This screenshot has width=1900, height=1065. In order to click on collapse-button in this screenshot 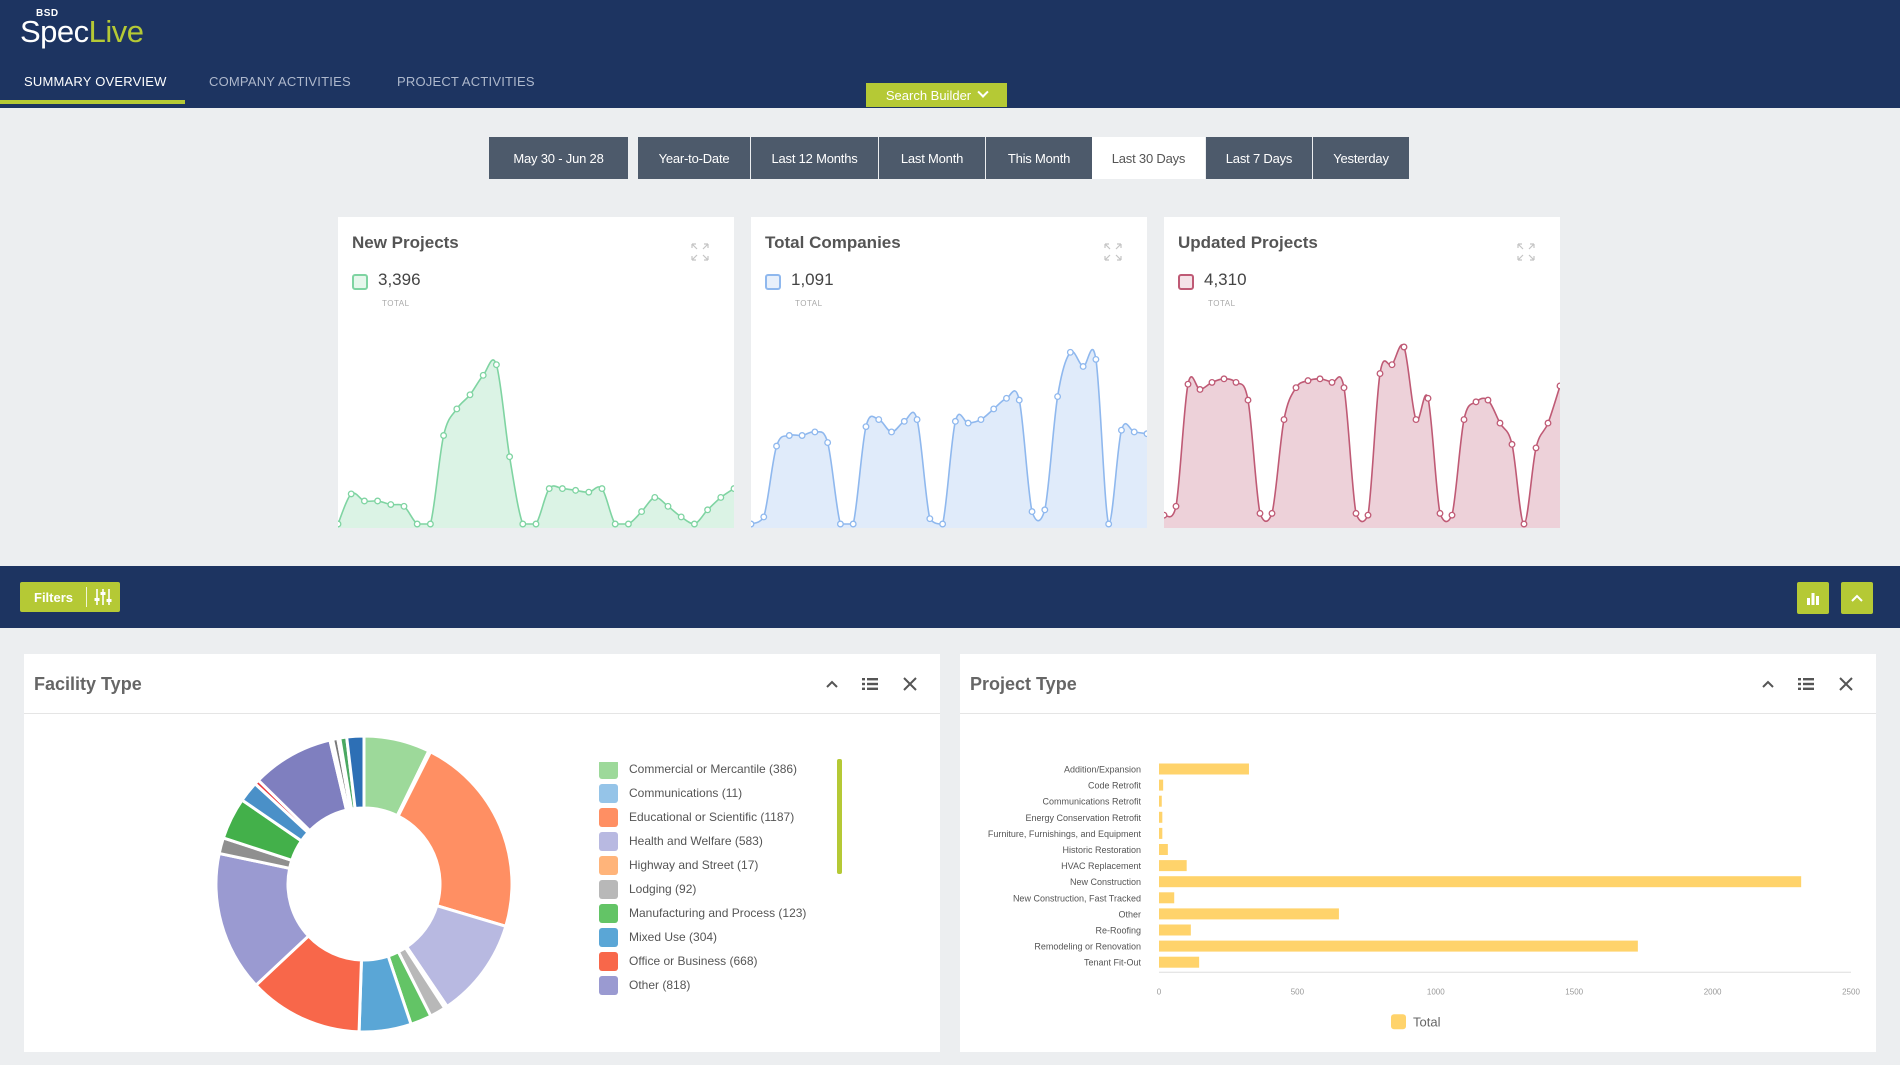, I will do `click(1857, 598)`.